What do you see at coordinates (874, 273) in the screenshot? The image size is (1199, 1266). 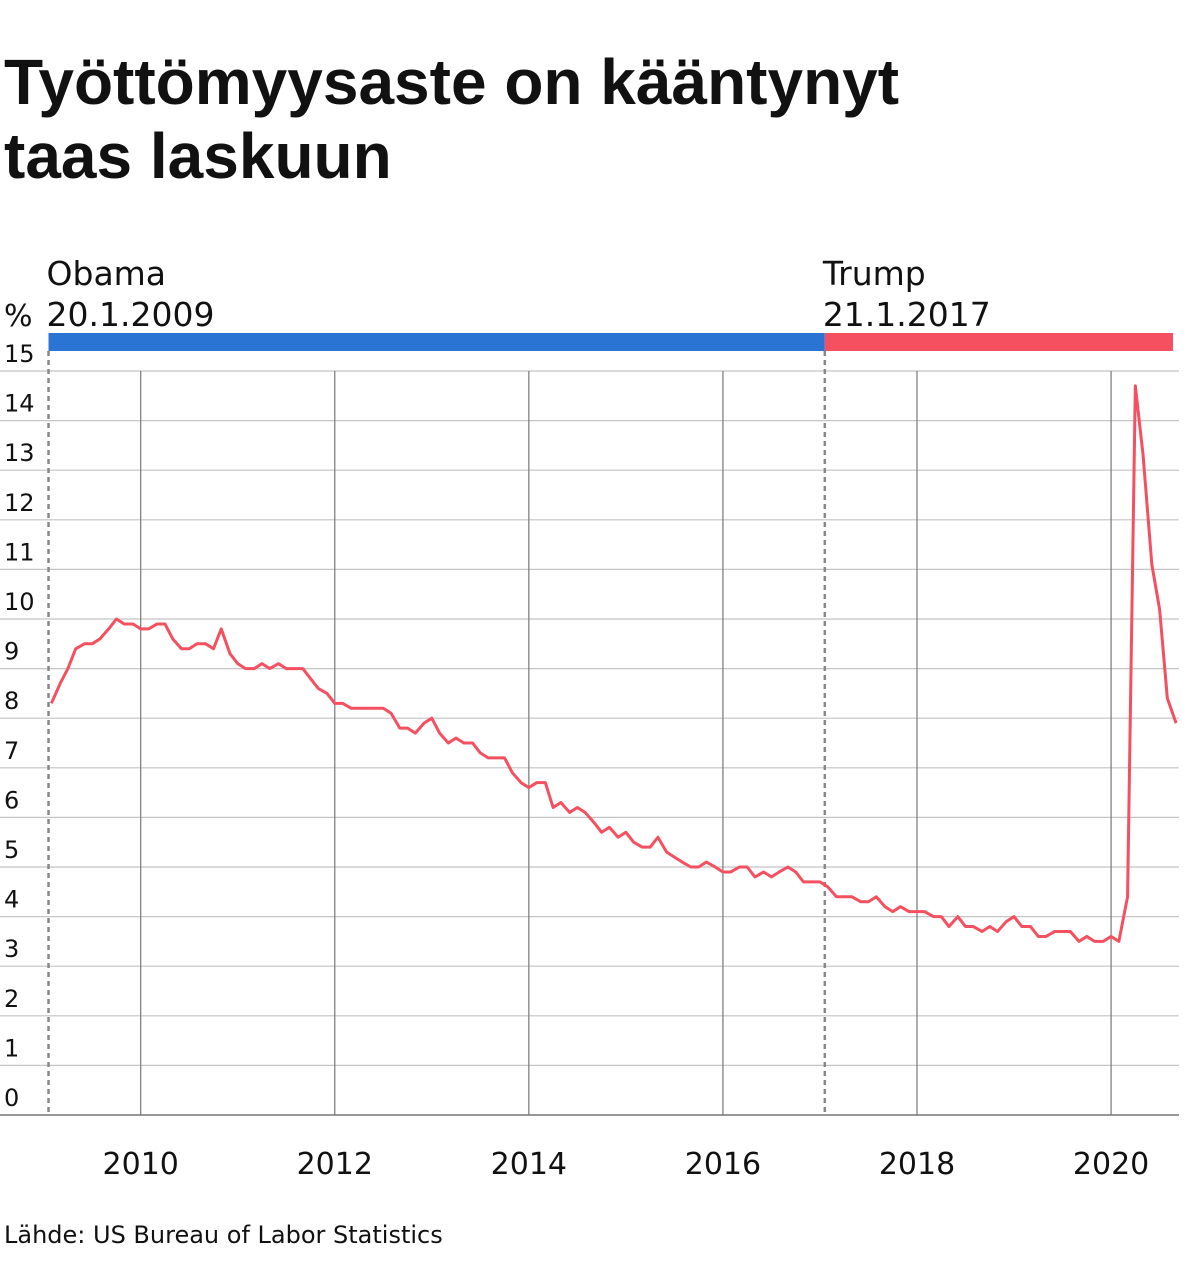 I see `period-name: Trump` at bounding box center [874, 273].